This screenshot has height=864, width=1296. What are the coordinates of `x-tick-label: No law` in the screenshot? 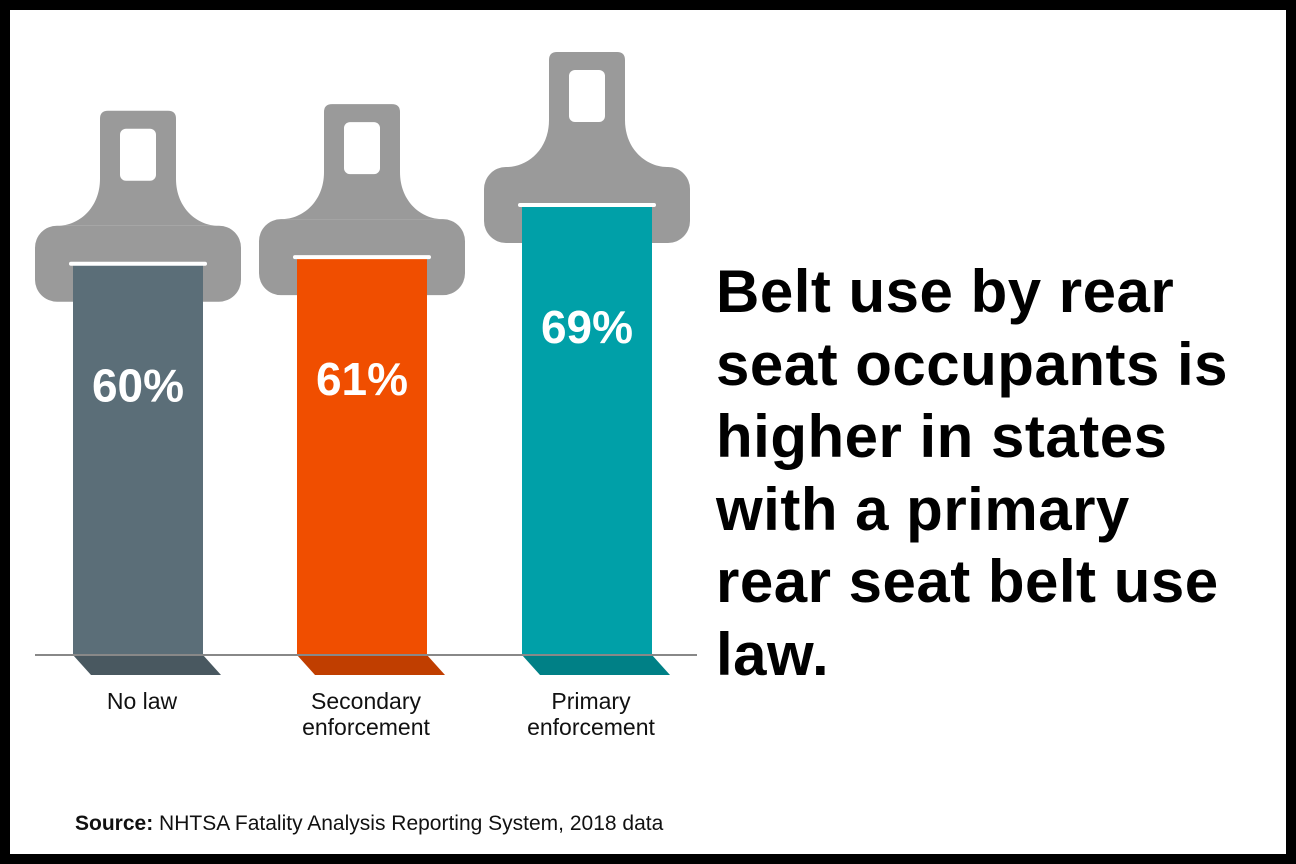 It's located at (142, 701).